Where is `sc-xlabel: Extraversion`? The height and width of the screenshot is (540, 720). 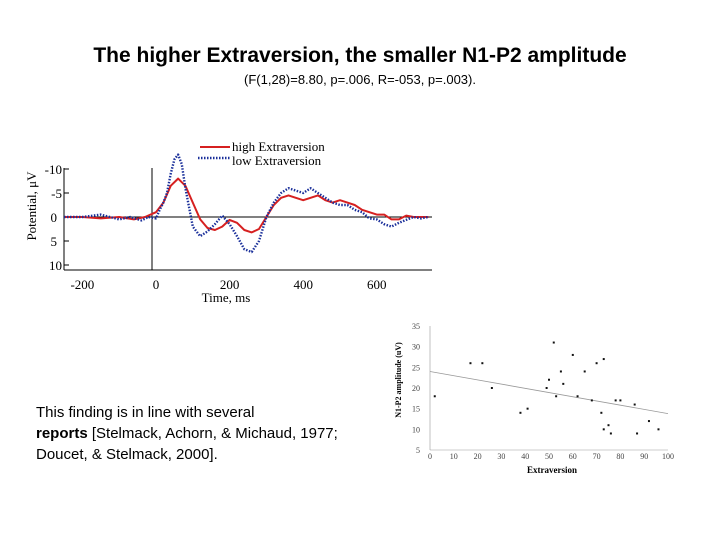 sc-xlabel: Extraversion is located at coordinates (552, 470).